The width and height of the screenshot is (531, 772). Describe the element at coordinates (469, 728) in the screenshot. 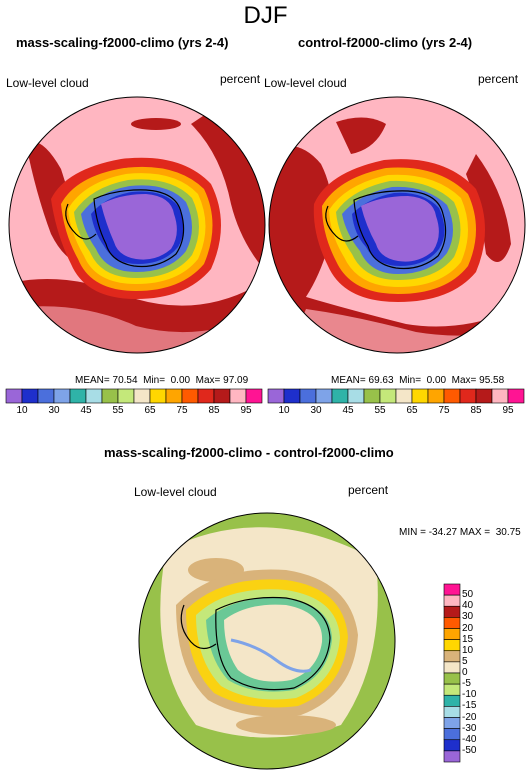

I see `colorbar-tick-label: -30` at that location.